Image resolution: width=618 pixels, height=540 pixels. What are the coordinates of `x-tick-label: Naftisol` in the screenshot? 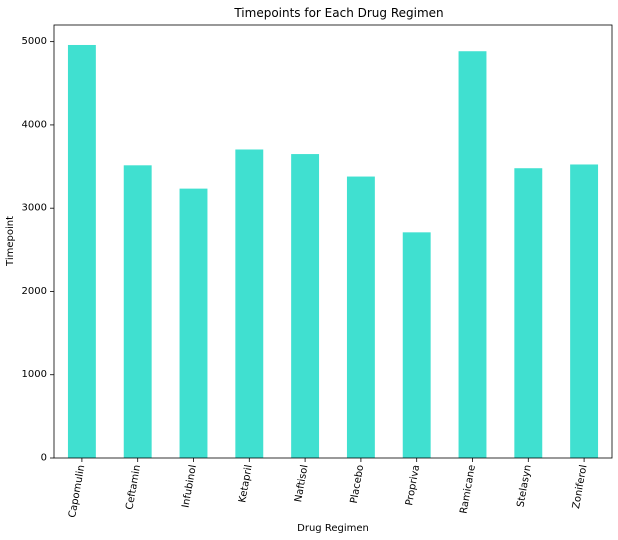 It's located at (301, 483).